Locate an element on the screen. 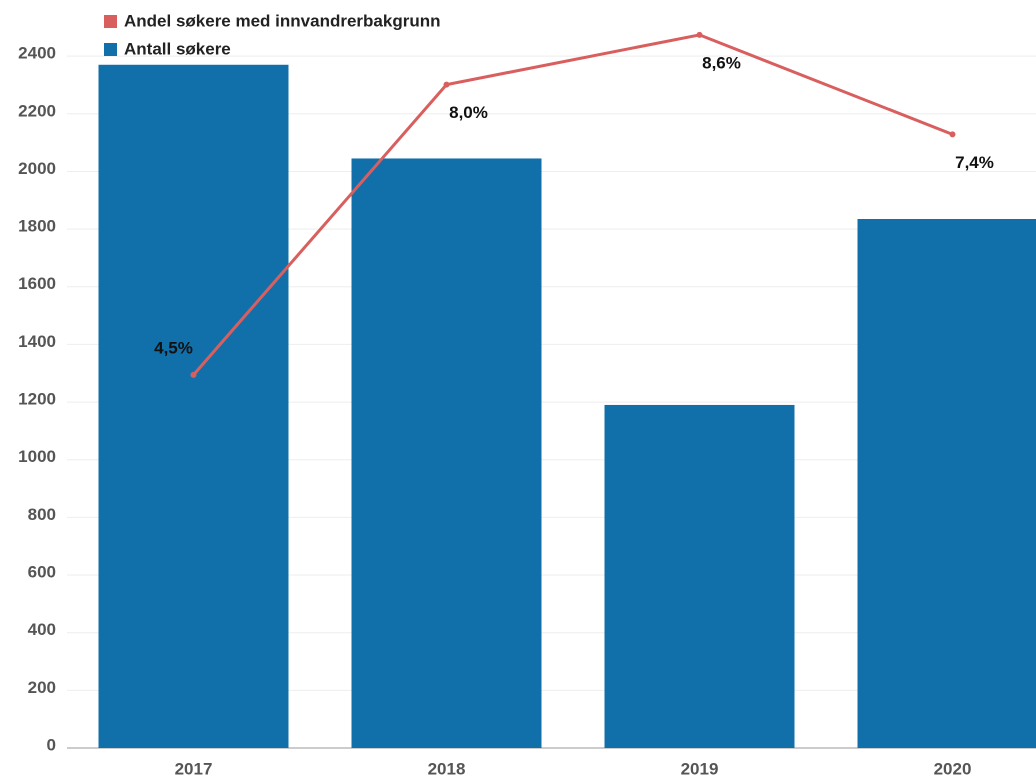  y-tick-label: 1800 is located at coordinates (37, 226).